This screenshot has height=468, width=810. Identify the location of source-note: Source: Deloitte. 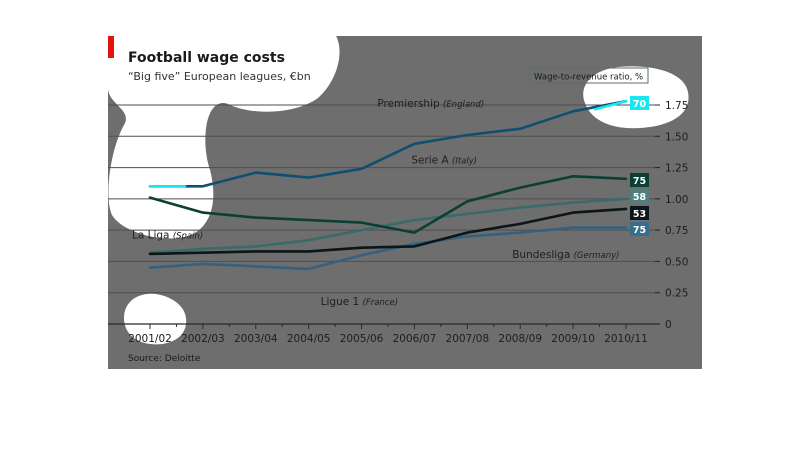
(164, 359).